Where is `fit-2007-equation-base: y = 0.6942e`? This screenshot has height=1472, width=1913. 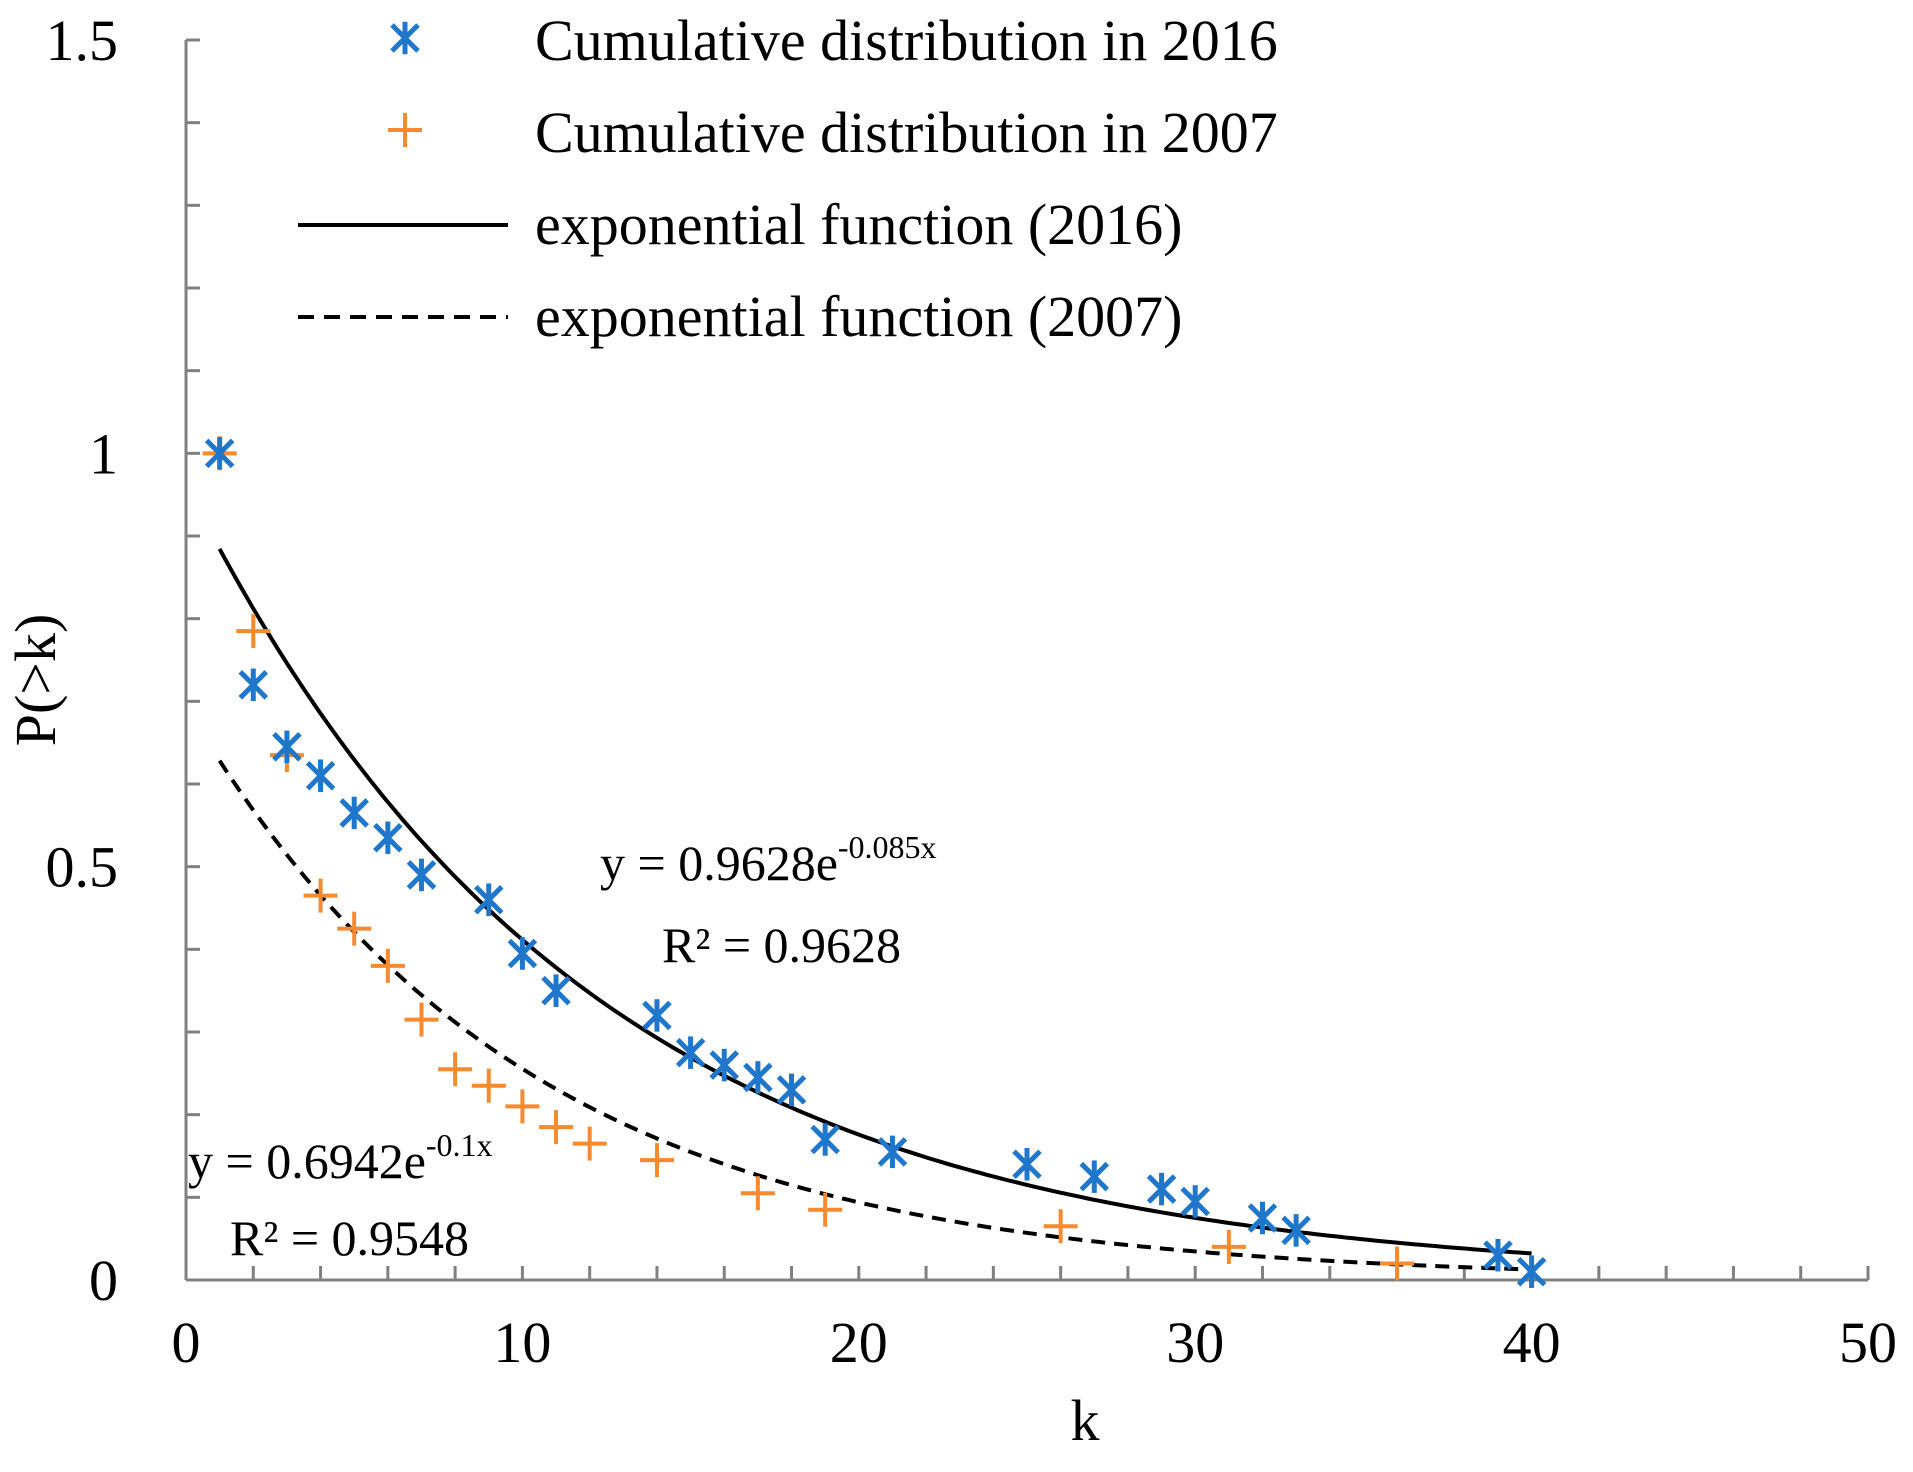
fit-2007-equation-base: y = 0.6942e is located at coordinates (307, 1161).